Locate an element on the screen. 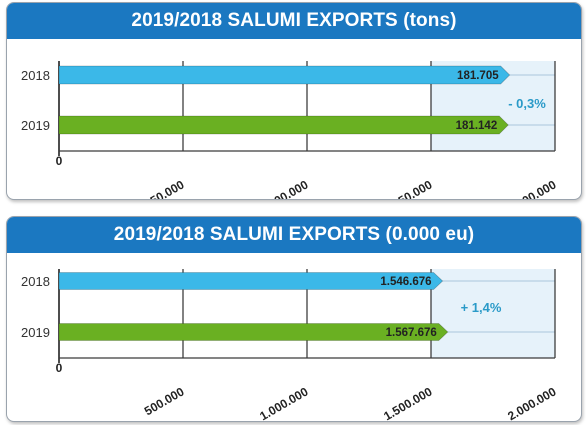 Image resolution: width=586 pixels, height=425 pixels. change-annotation: + 1,4% is located at coordinates (481, 307).